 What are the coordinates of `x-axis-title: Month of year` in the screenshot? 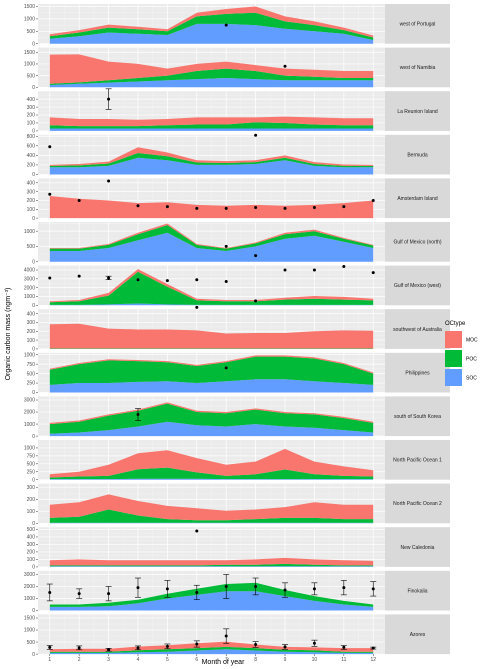 It's located at (223, 662).